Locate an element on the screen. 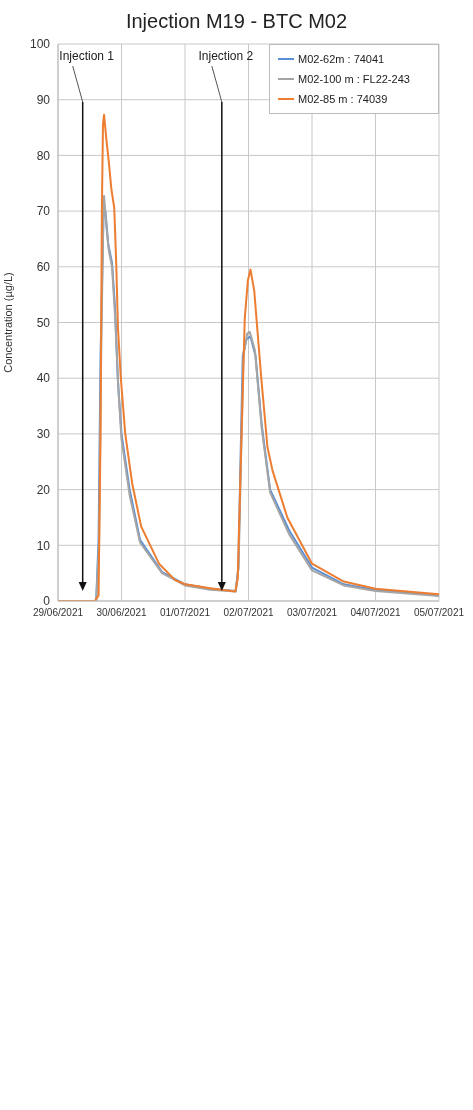  legend-label: M02-100 m : FL22-243 is located at coordinates (354, 79).